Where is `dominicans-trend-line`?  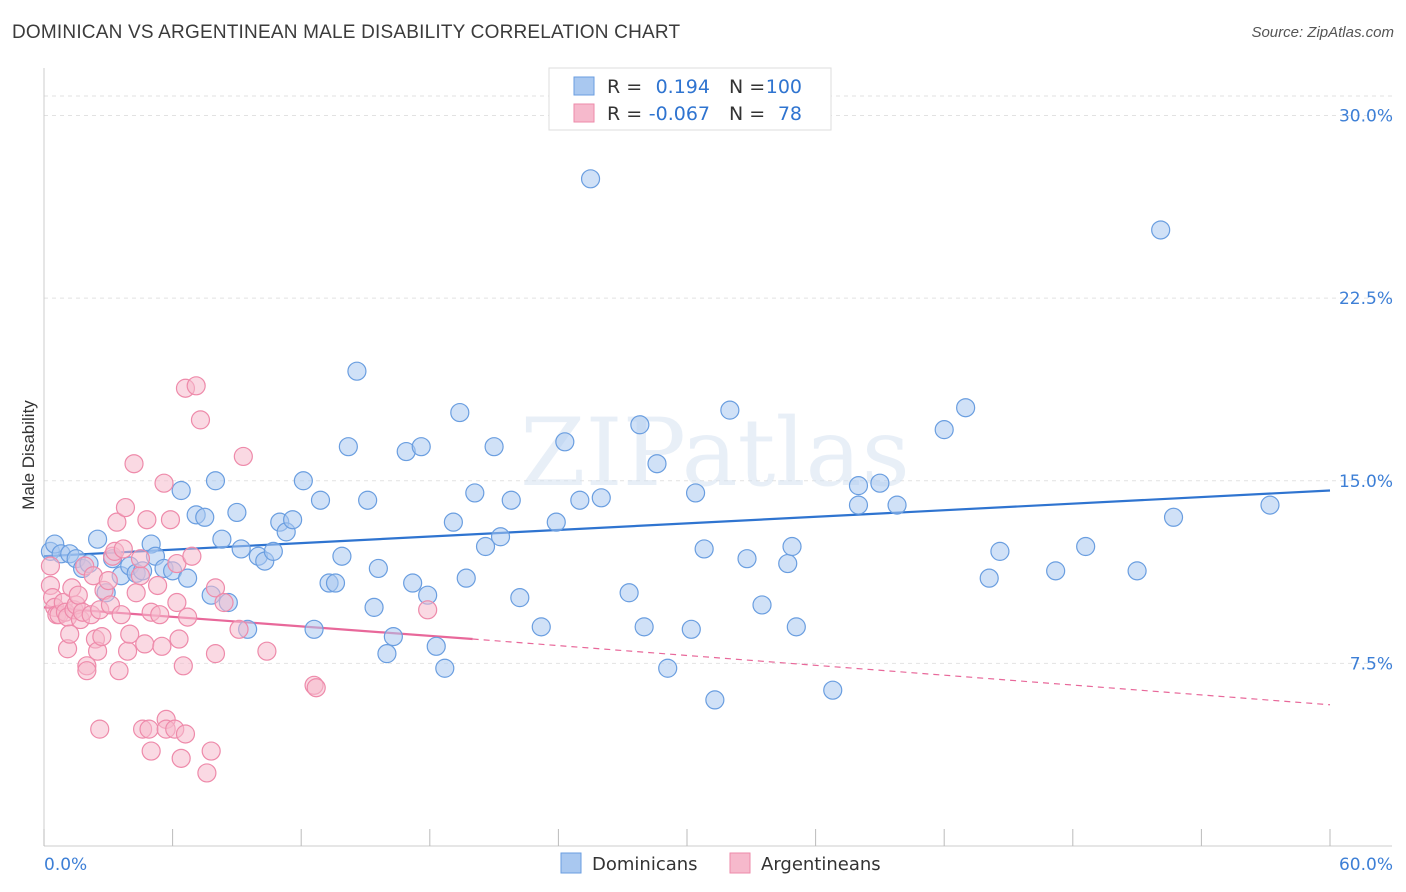
dominicans-trend-line is located at coordinates (687, 523).